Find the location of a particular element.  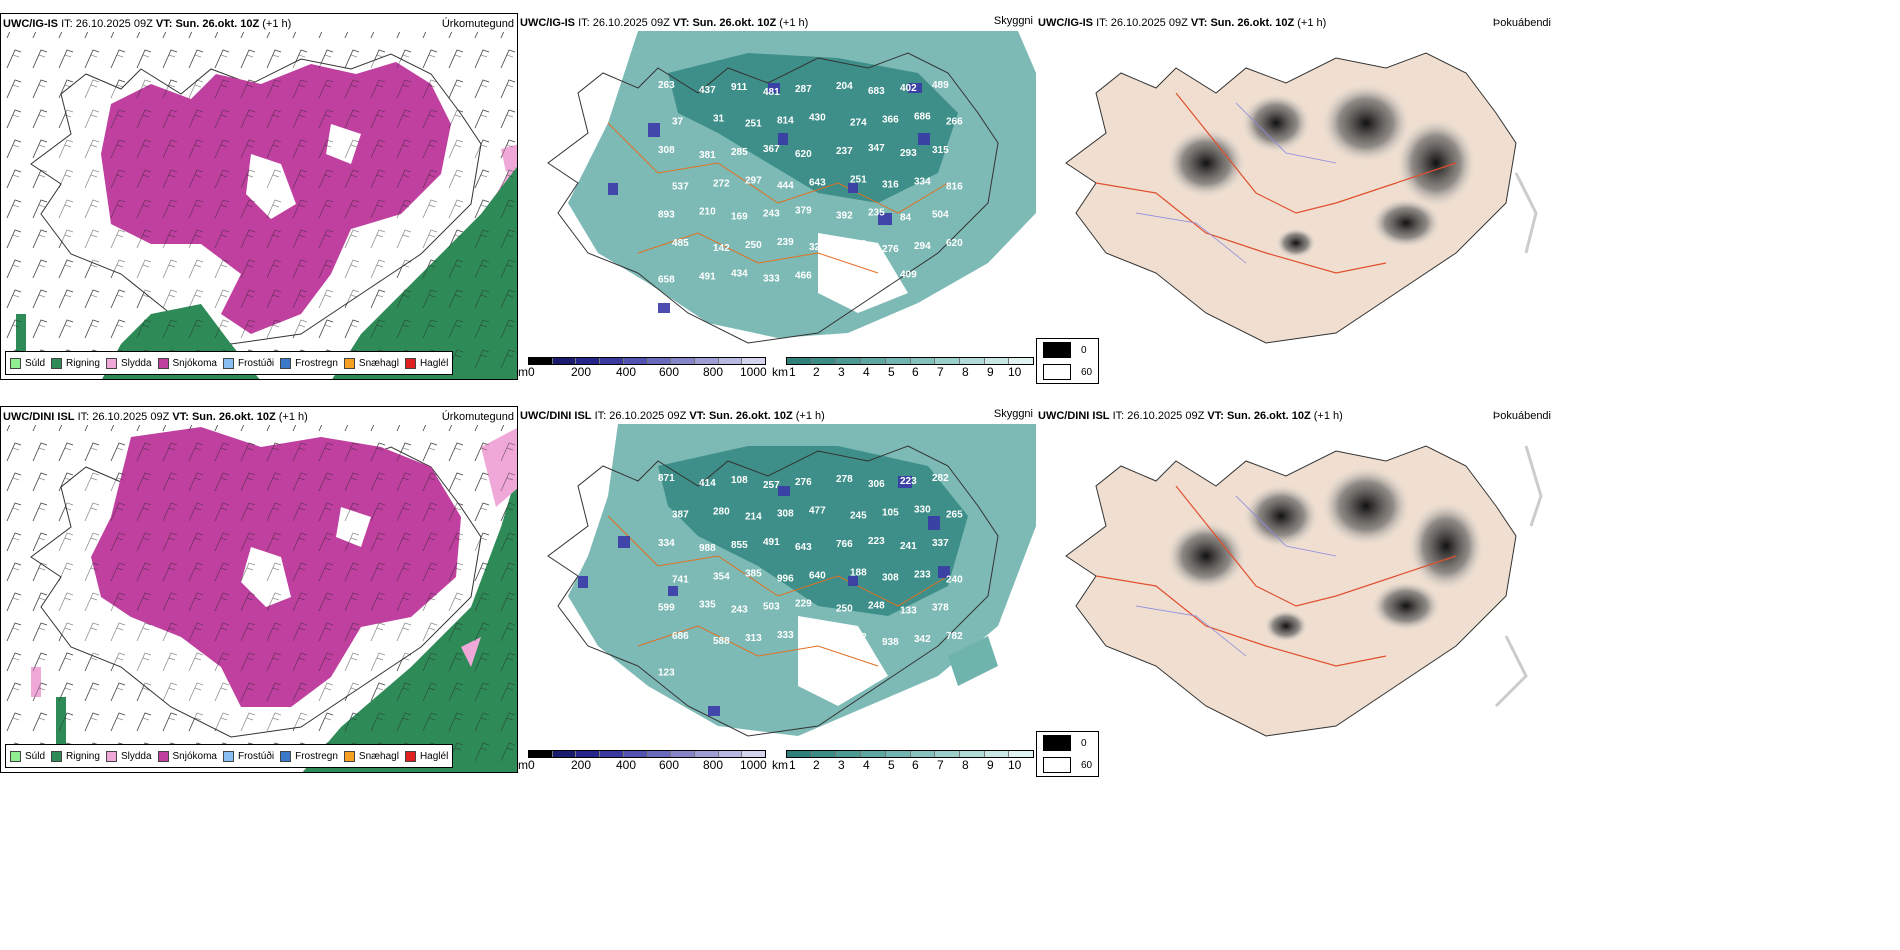

cloud-base-value: 133 is located at coordinates (908, 611).